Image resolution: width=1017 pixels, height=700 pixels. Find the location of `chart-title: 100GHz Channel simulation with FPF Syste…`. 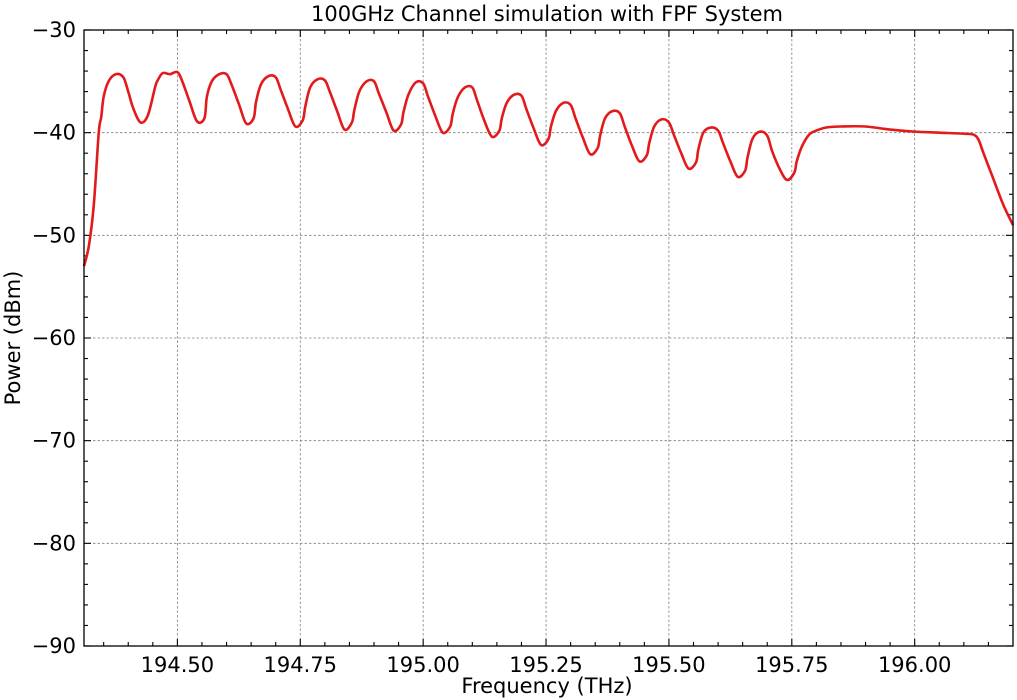

chart-title: 100GHz Channel simulation with FPF Syste… is located at coordinates (547, 14).